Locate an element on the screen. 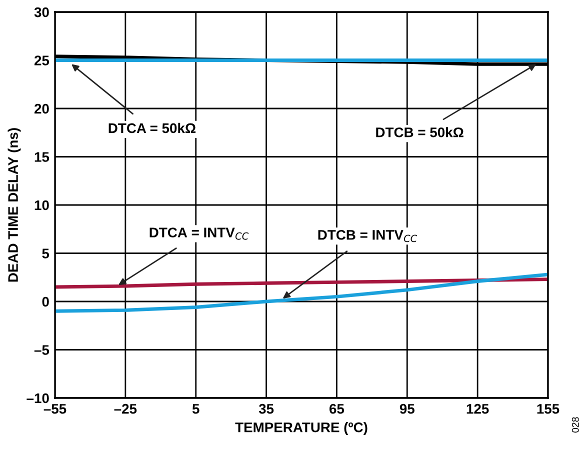 The image size is (585, 452). y-tick-label: 15 is located at coordinates (42, 157).